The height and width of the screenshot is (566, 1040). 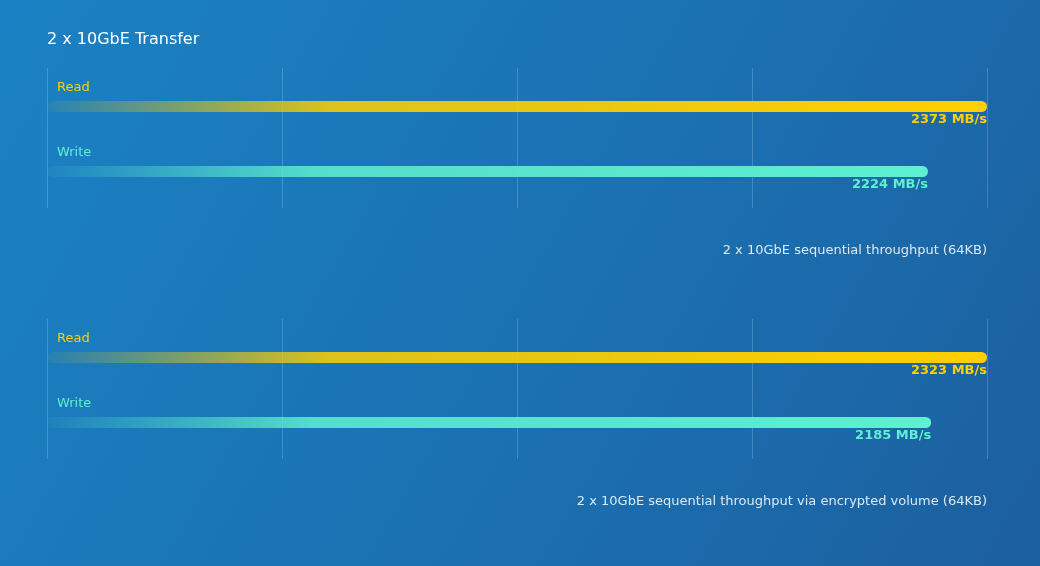 I want to click on data-label: 2185 MB/s, so click(x=893, y=434).